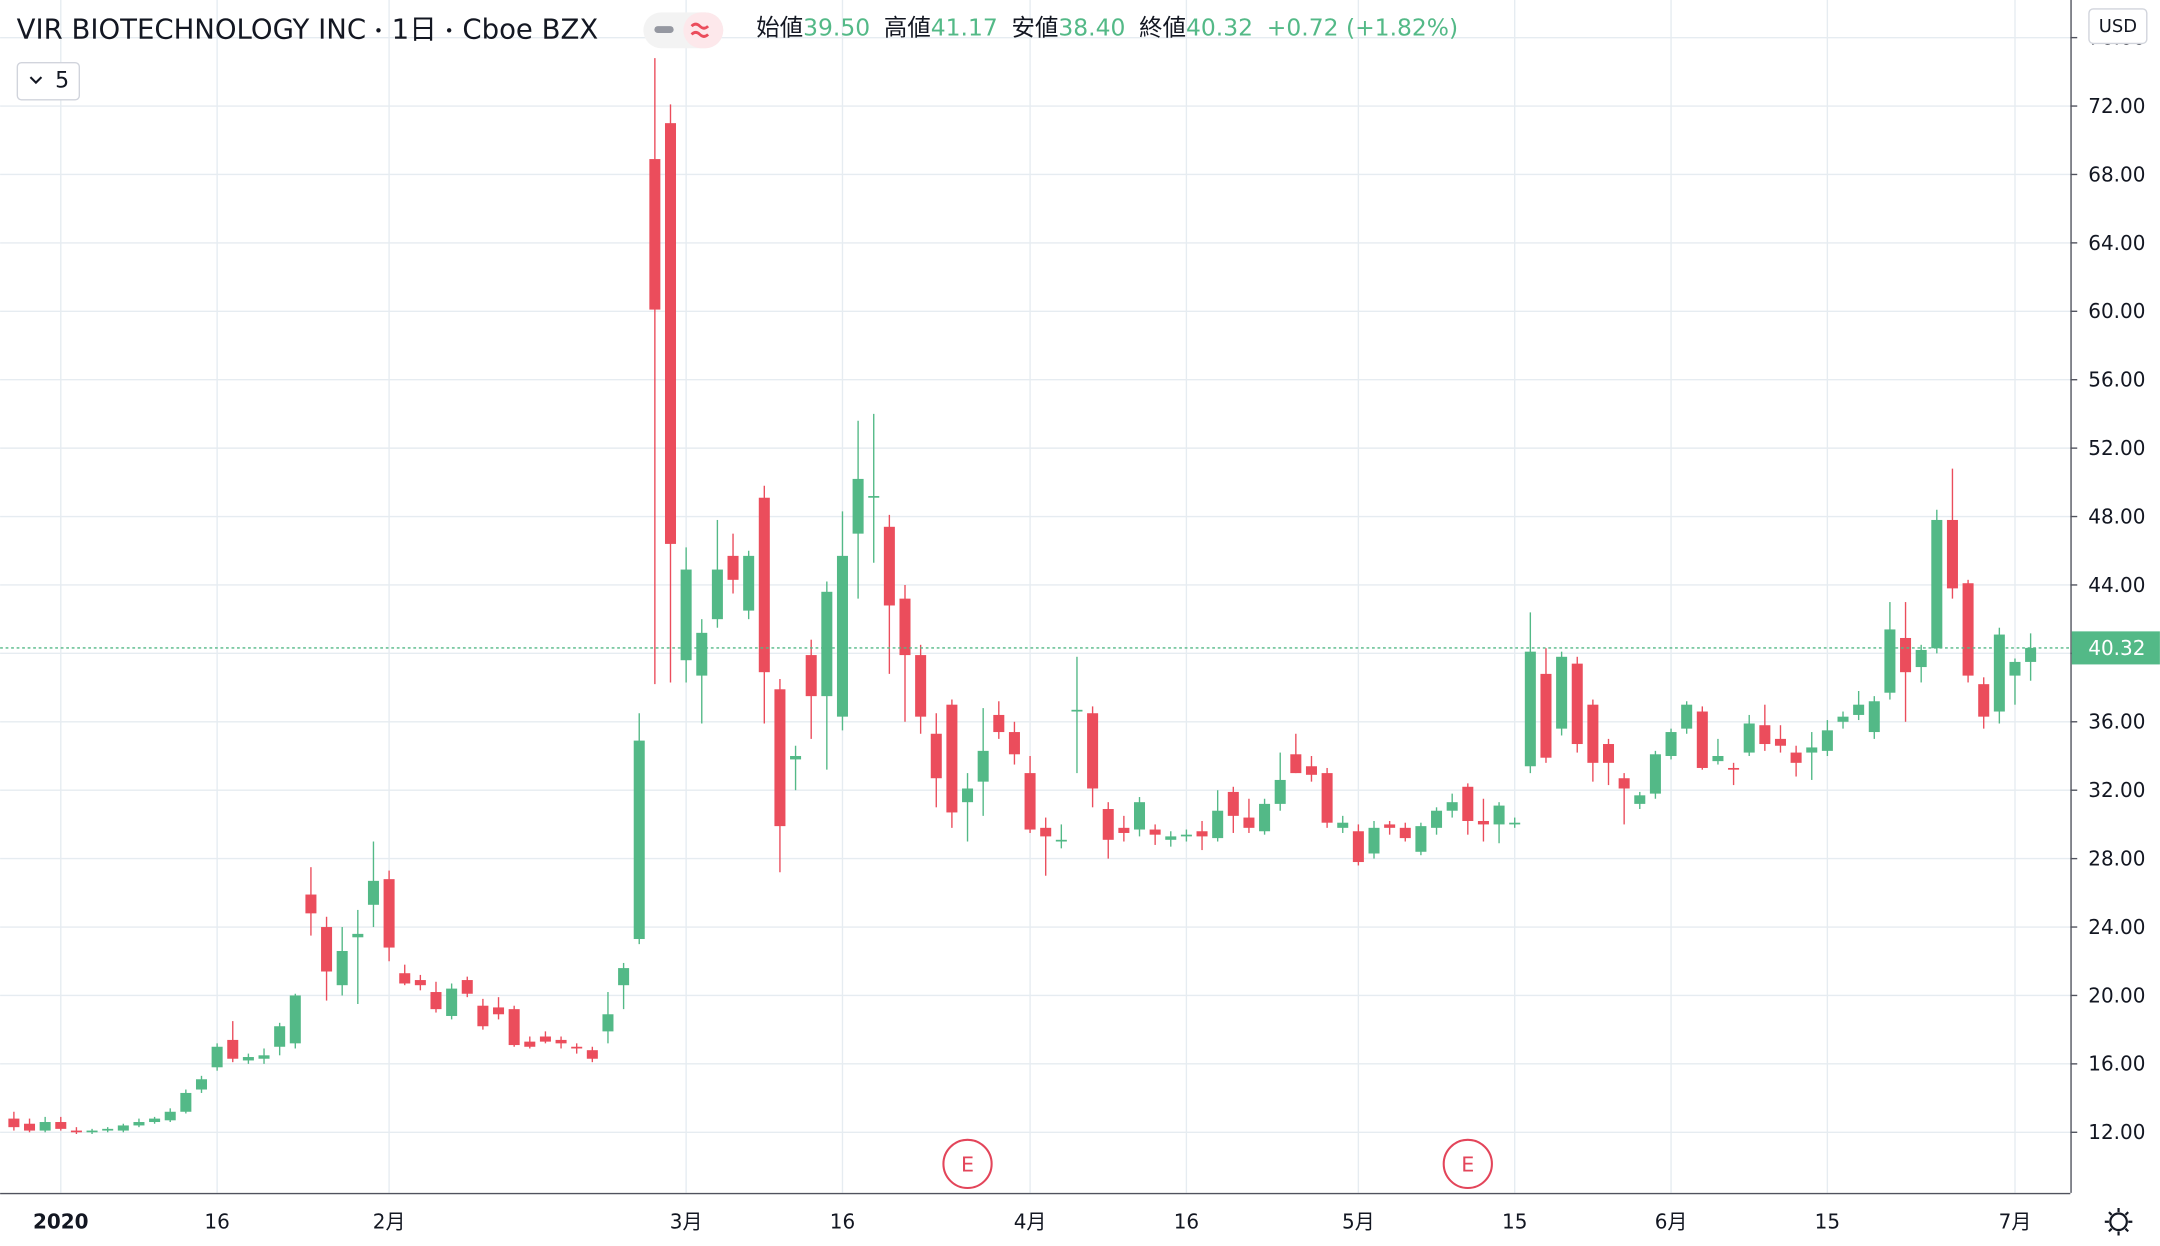  Describe the element at coordinates (2116, 311) in the screenshot. I see `y-tick-label: 60.00` at that location.